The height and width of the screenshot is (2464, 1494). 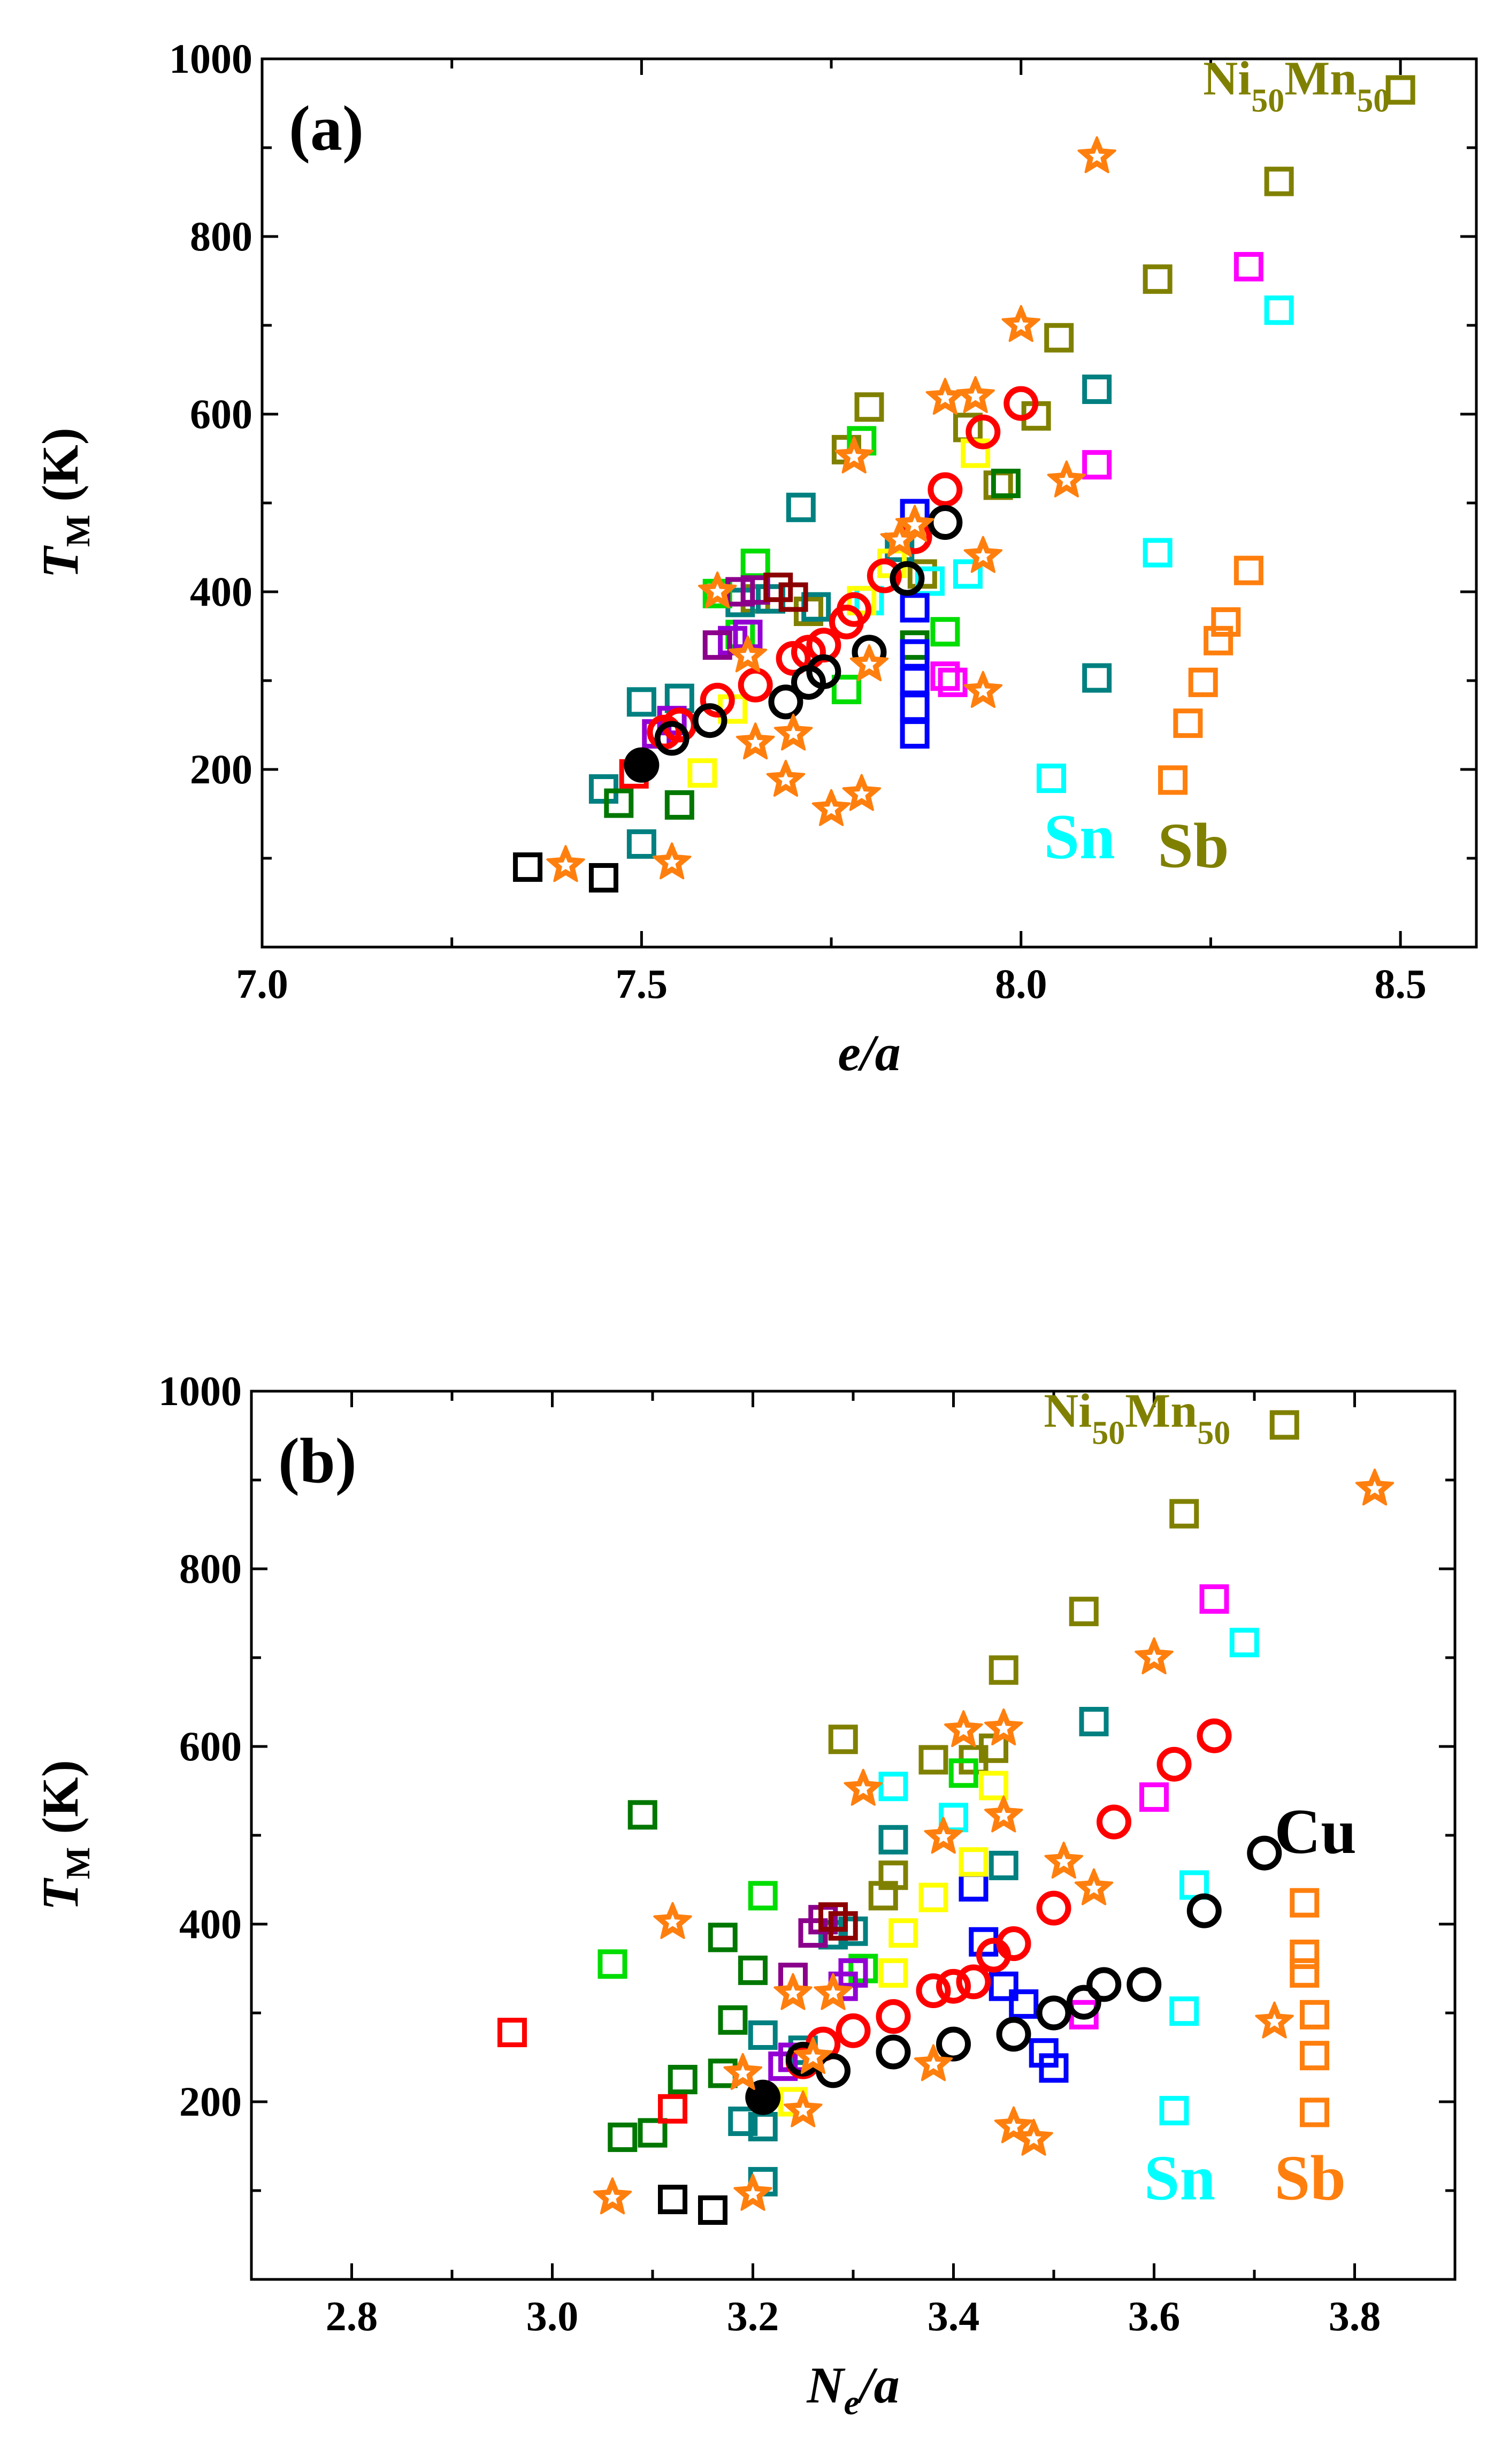 What do you see at coordinates (753, 2316) in the screenshot?
I see `x-tick-label: 3.2` at bounding box center [753, 2316].